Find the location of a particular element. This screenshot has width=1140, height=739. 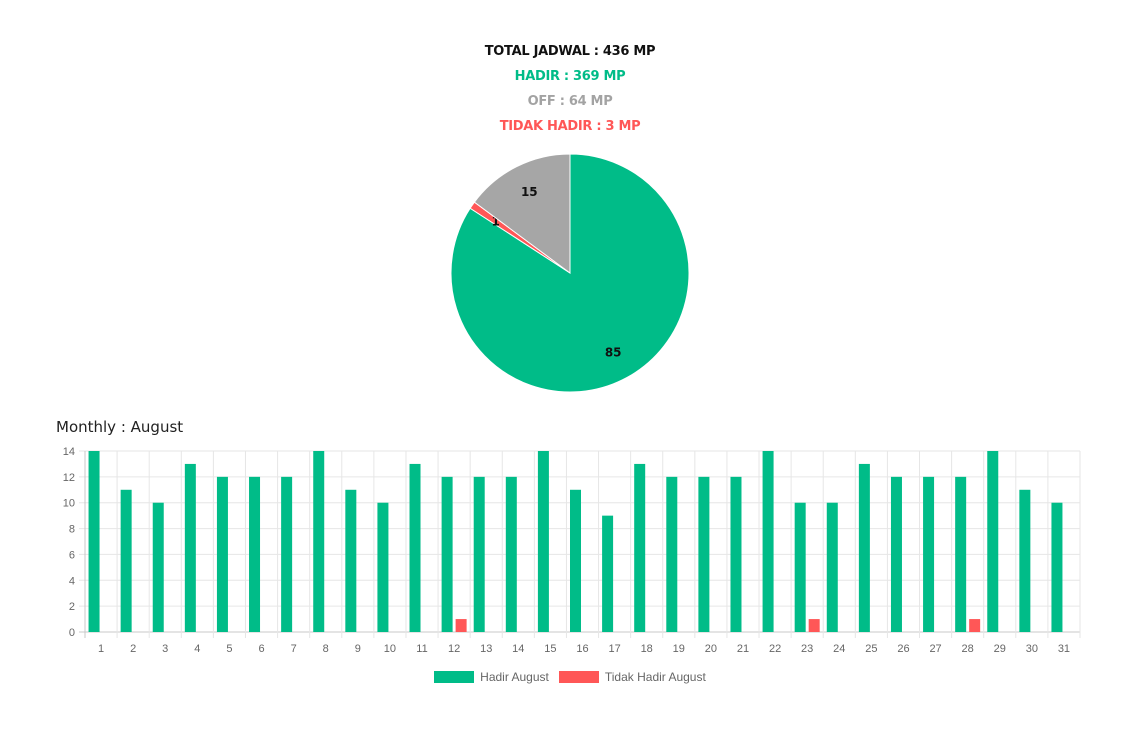

y-tick-label: 14 is located at coordinates (69, 452).